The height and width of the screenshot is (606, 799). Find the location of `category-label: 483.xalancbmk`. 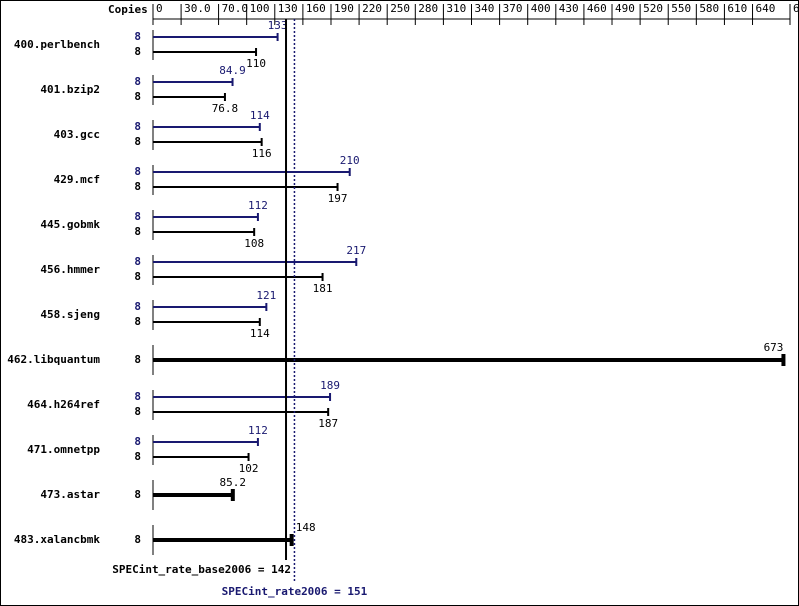

category-label: 483.xalancbmk is located at coordinates (57, 539).